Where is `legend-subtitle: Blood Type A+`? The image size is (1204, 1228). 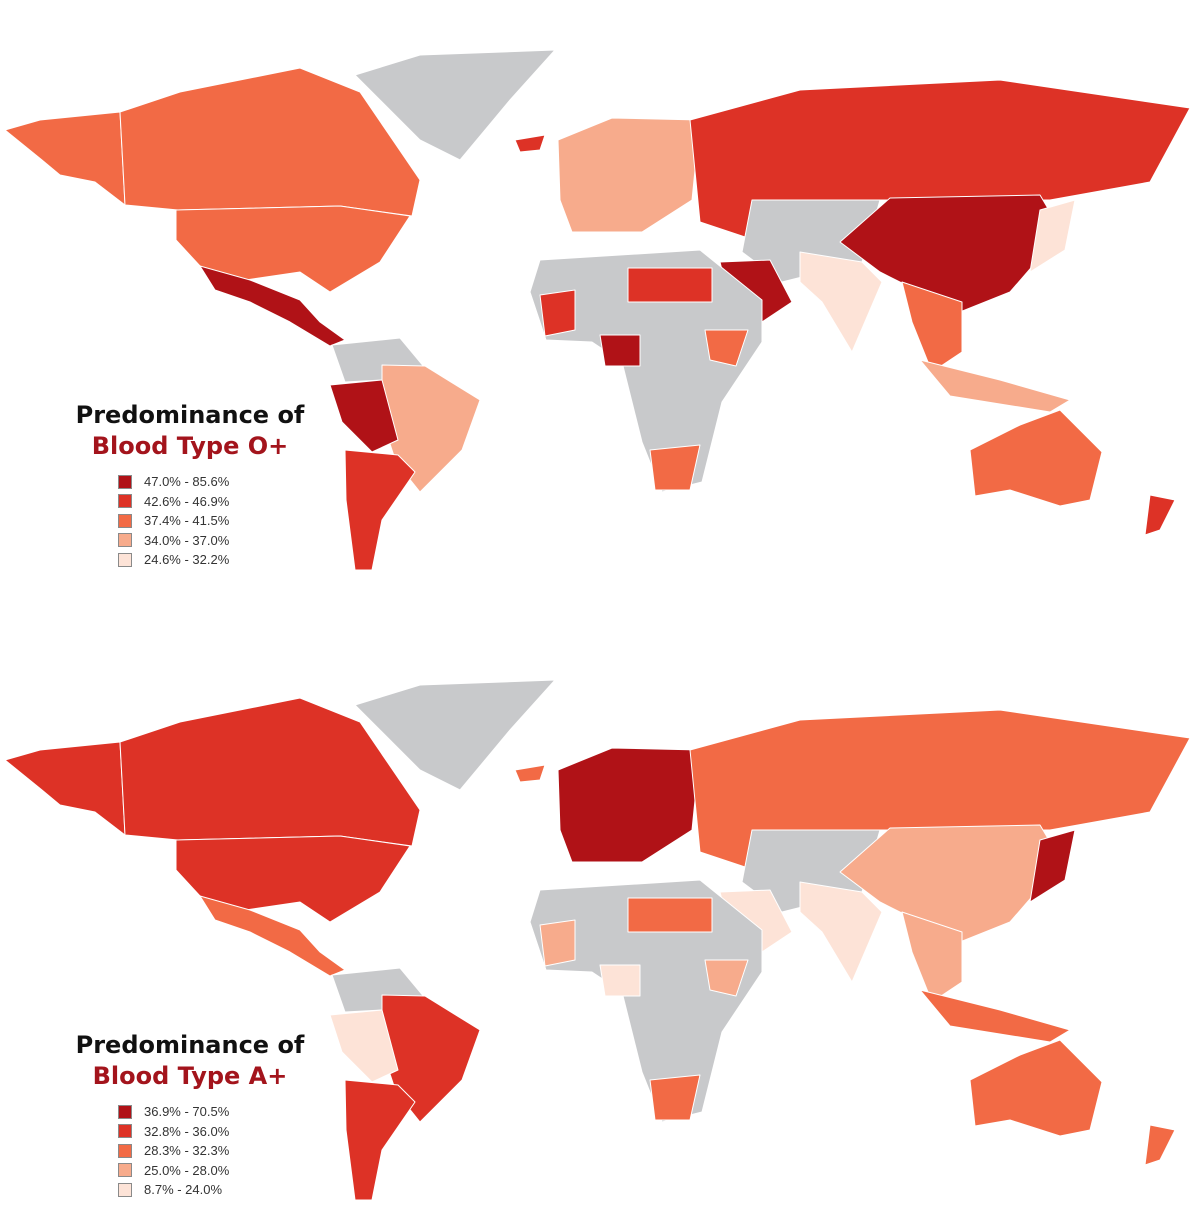
legend-subtitle: Blood Type A+ is located at coordinates (190, 1076).